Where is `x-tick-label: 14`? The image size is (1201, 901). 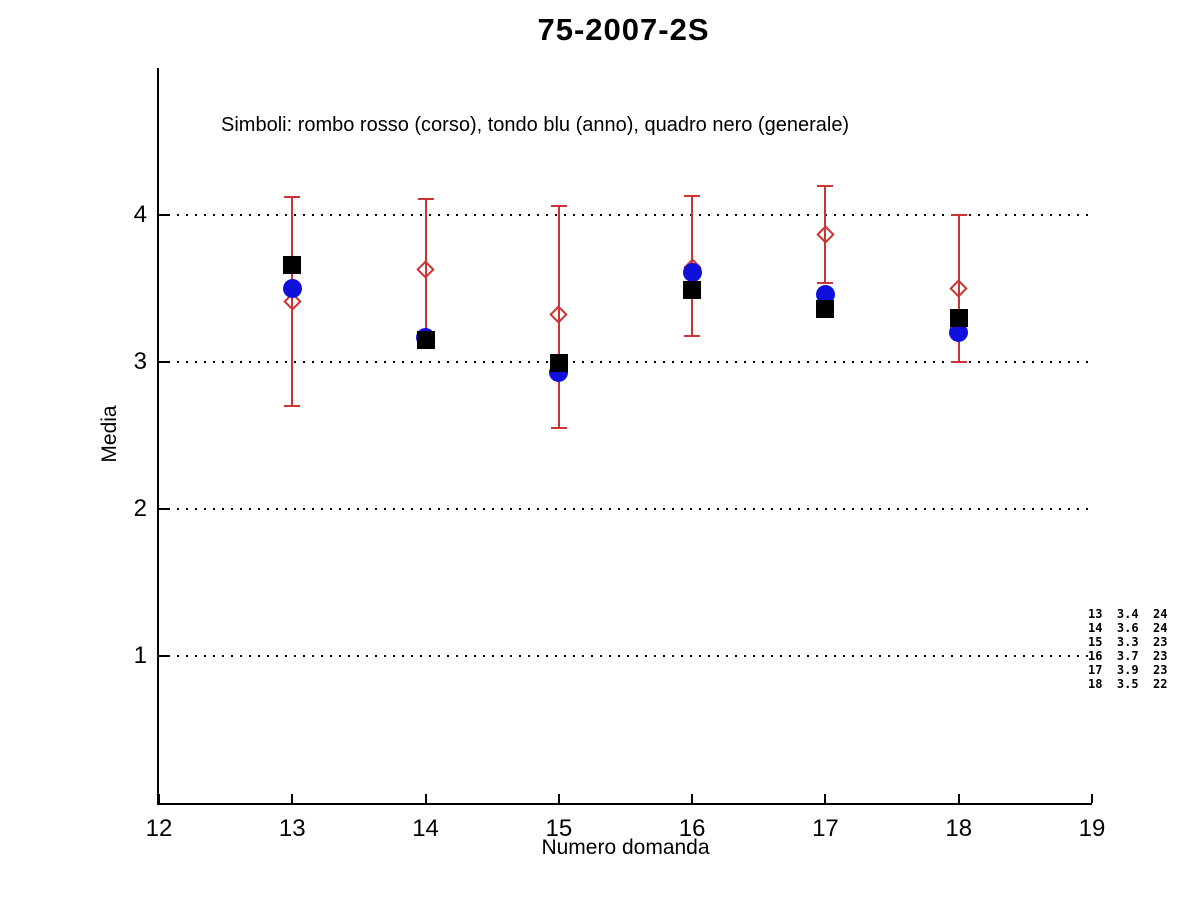 x-tick-label: 14 is located at coordinates (425, 828).